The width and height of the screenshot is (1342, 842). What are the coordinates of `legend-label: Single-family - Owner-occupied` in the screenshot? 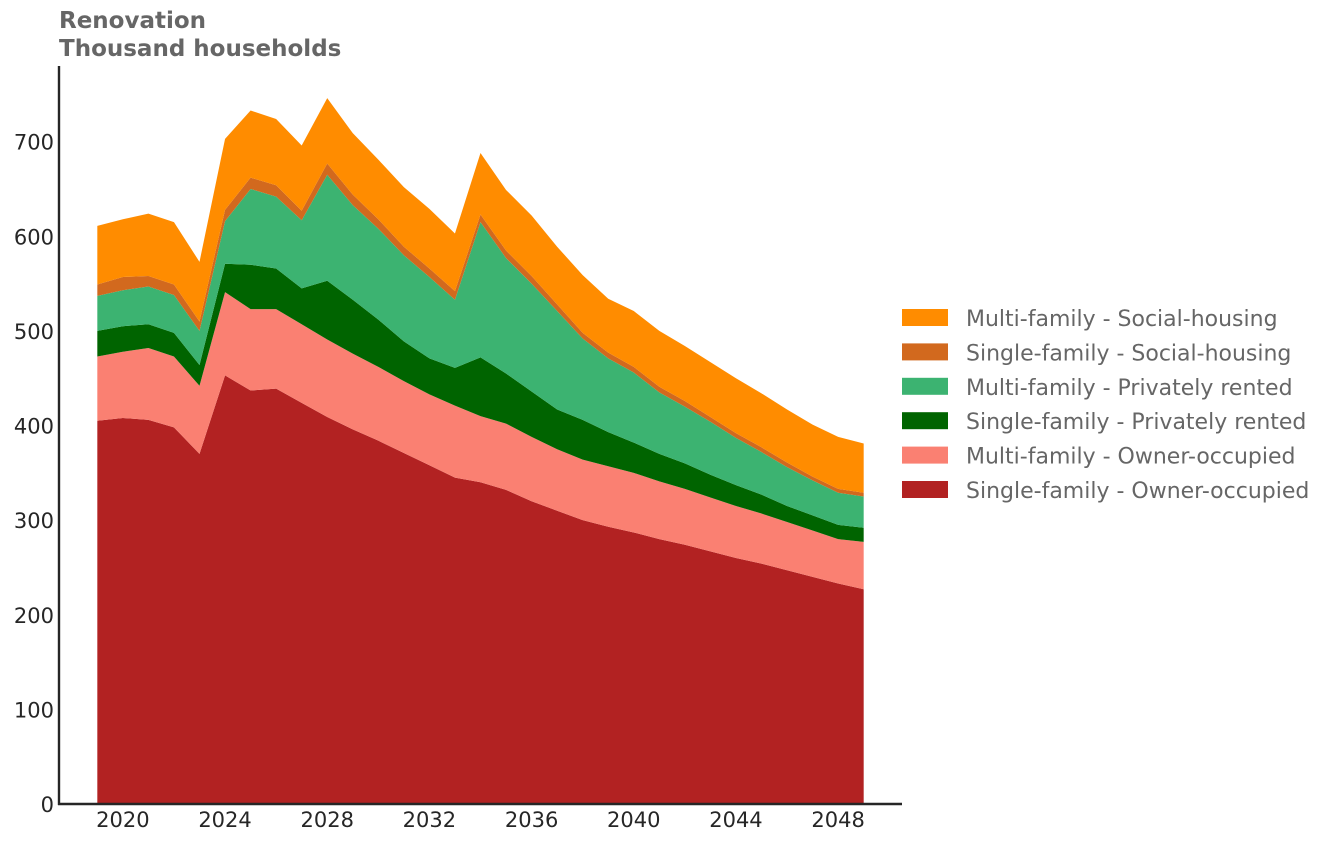 It's located at (1137, 491).